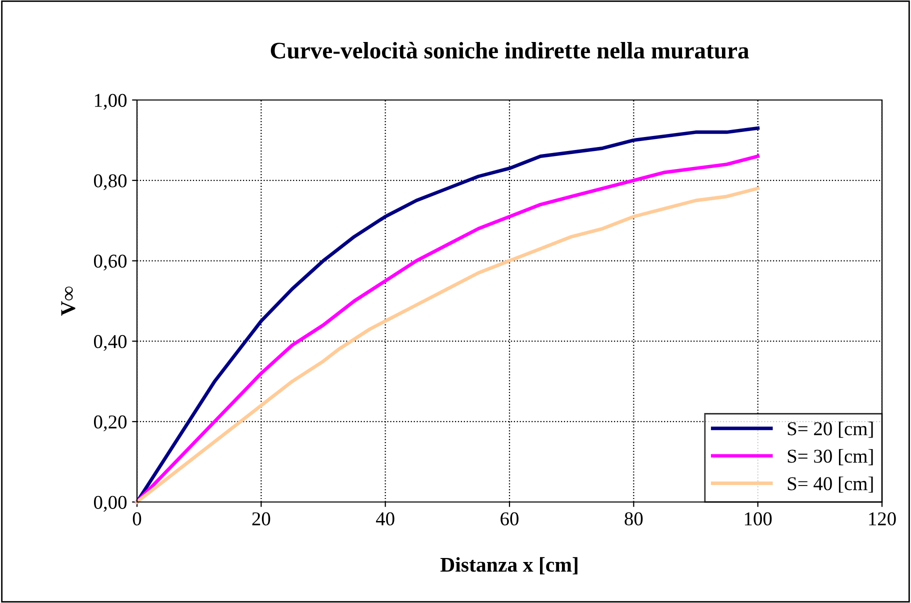 This screenshot has width=911, height=603. Describe the element at coordinates (110, 504) in the screenshot. I see `y-tick-label: 0,00` at that location.